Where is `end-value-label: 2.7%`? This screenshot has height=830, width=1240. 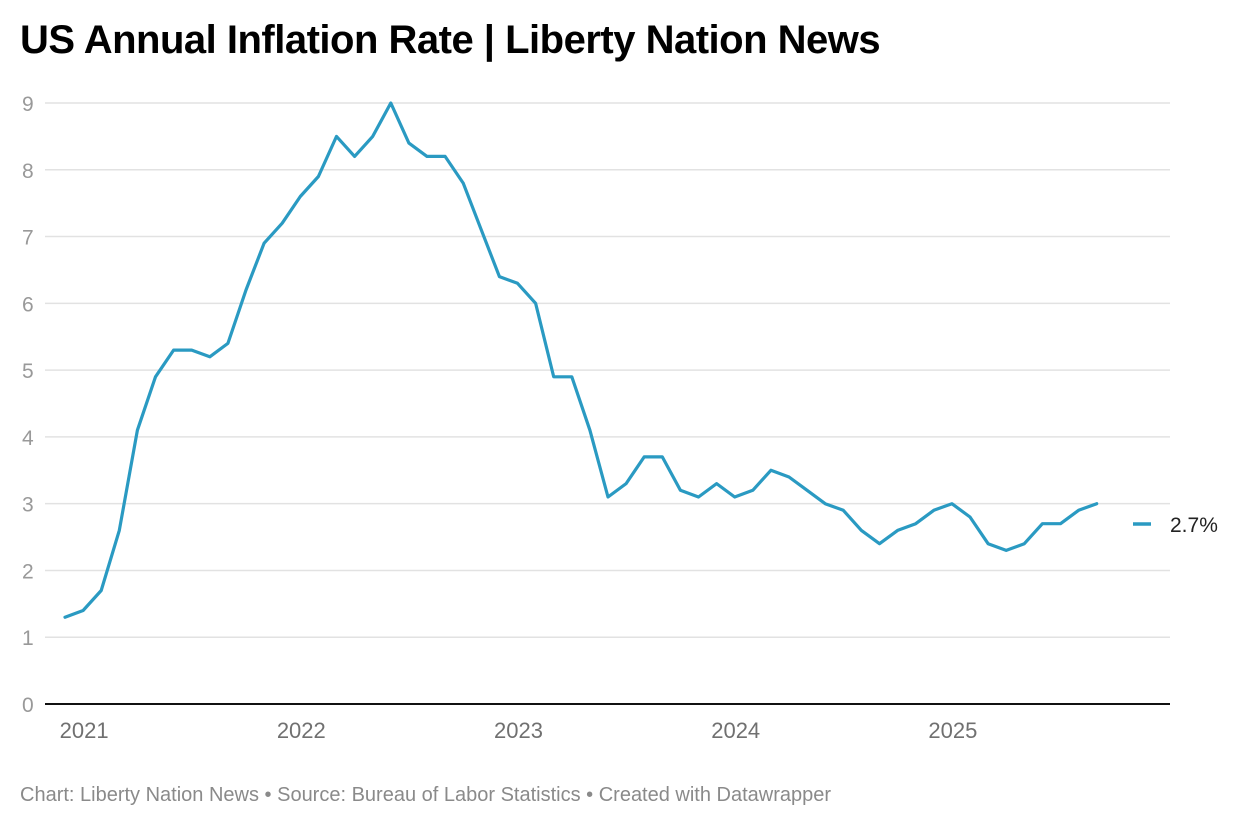
end-value-label: 2.7% is located at coordinates (1194, 525).